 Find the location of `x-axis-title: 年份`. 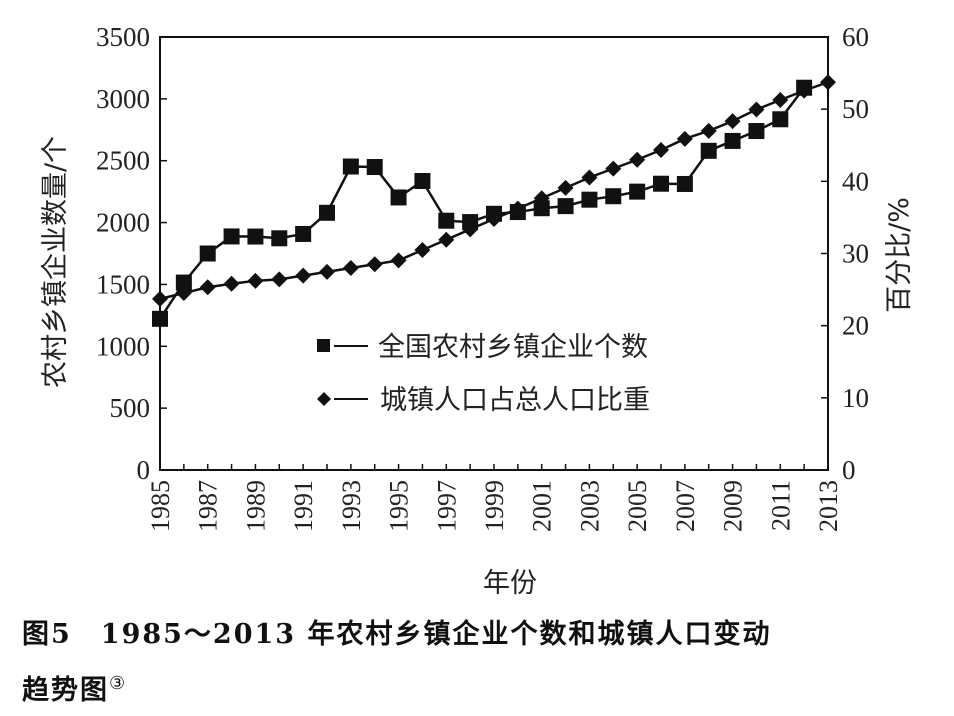

x-axis-title: 年份 is located at coordinates (510, 583).